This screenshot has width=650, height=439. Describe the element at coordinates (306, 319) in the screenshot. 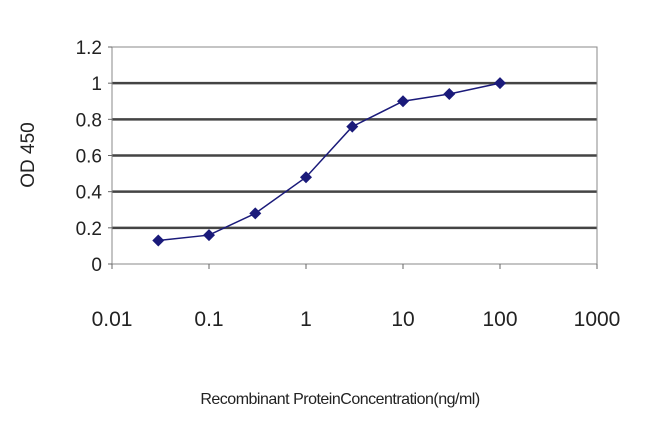

I see `x-tick-label: 1` at that location.